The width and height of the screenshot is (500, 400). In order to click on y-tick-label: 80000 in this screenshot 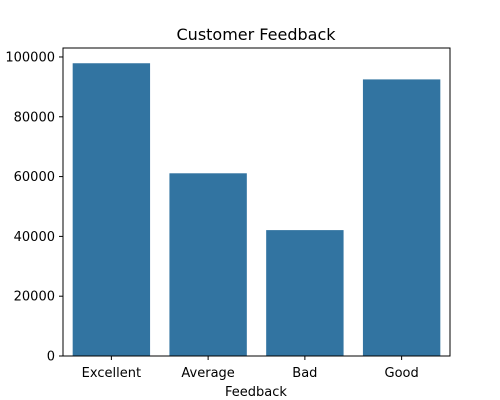, I will do `click(34, 117)`.